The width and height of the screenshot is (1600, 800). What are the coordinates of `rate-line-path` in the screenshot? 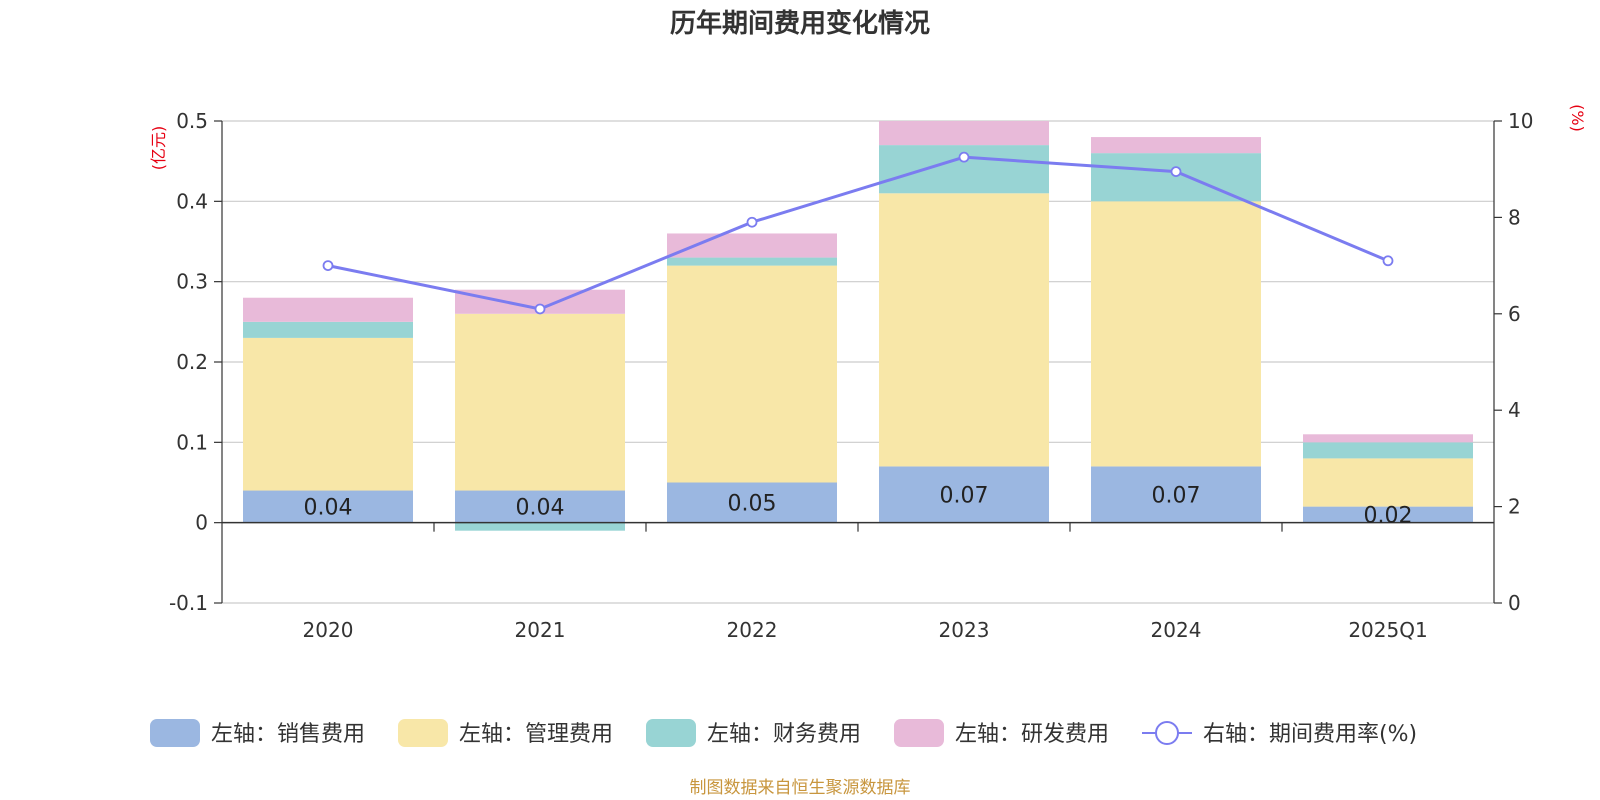 It's located at (858, 233).